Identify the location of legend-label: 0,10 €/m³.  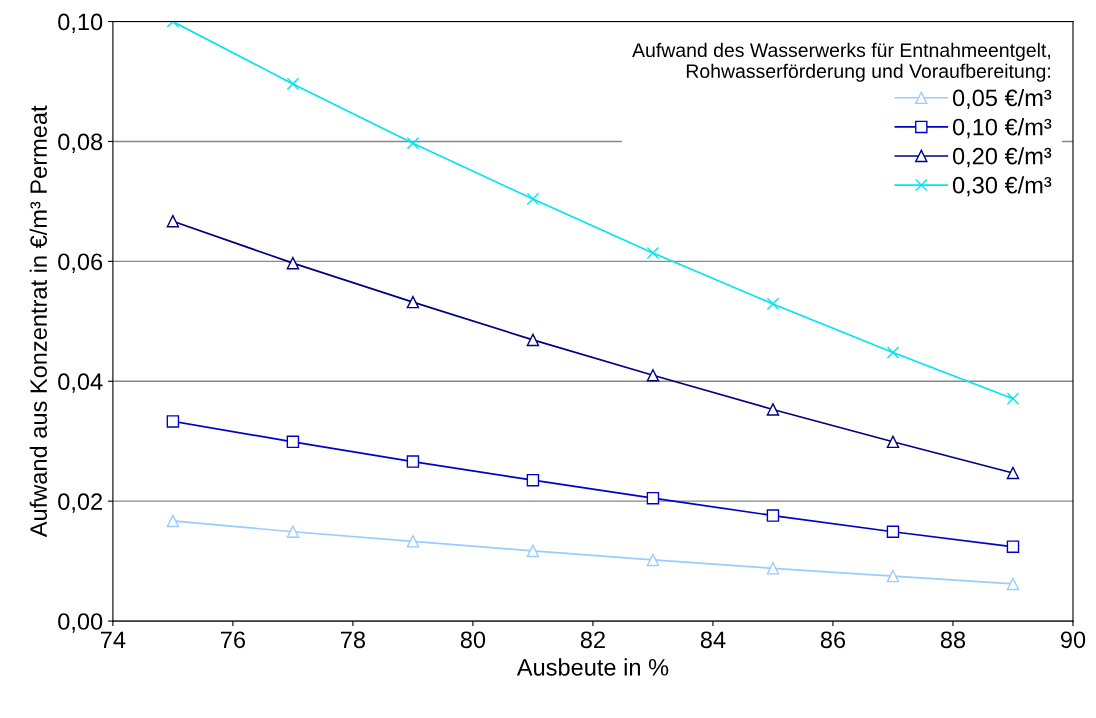
(1002, 128).